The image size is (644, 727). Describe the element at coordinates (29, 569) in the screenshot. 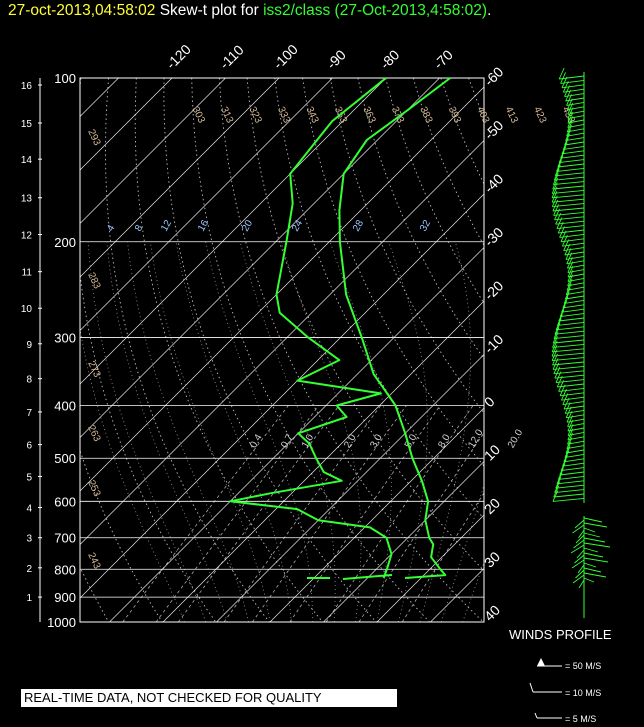

I see `height-tick-label: 2` at that location.